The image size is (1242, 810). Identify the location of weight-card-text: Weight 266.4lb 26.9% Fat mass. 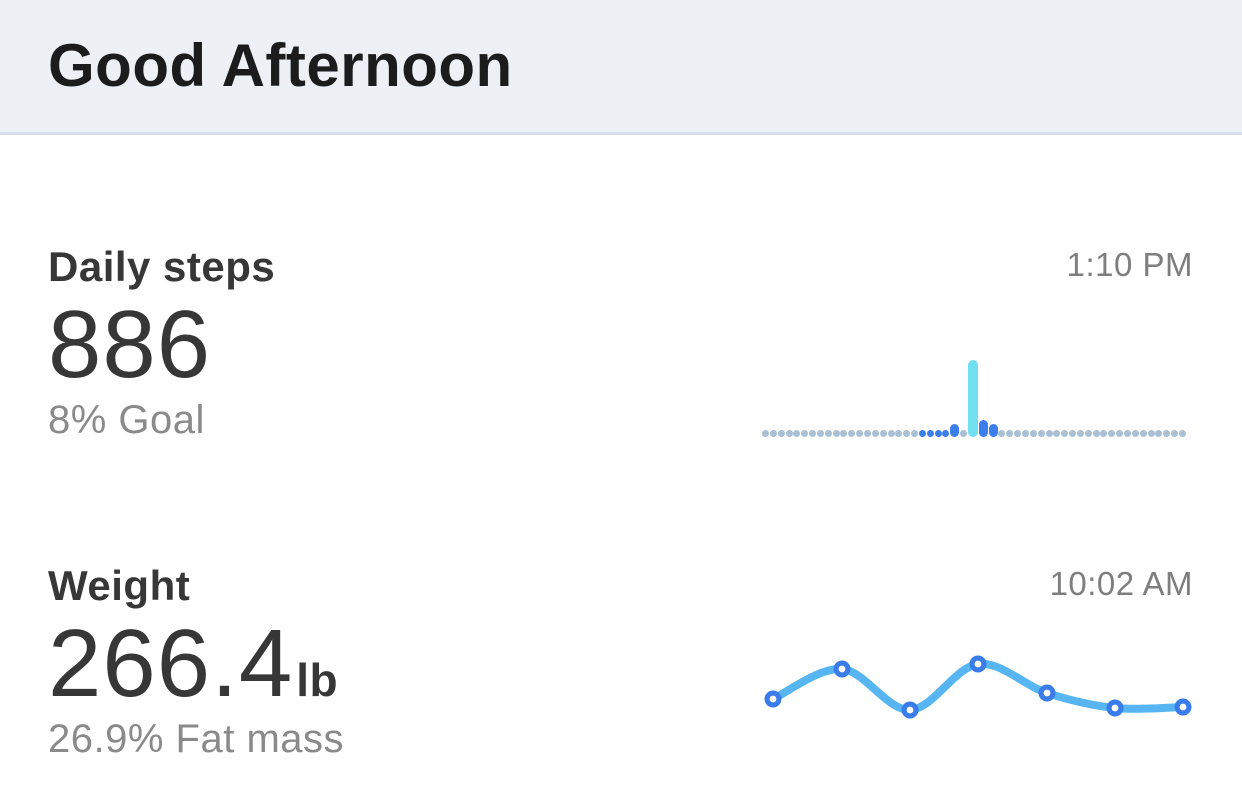
(196, 662).